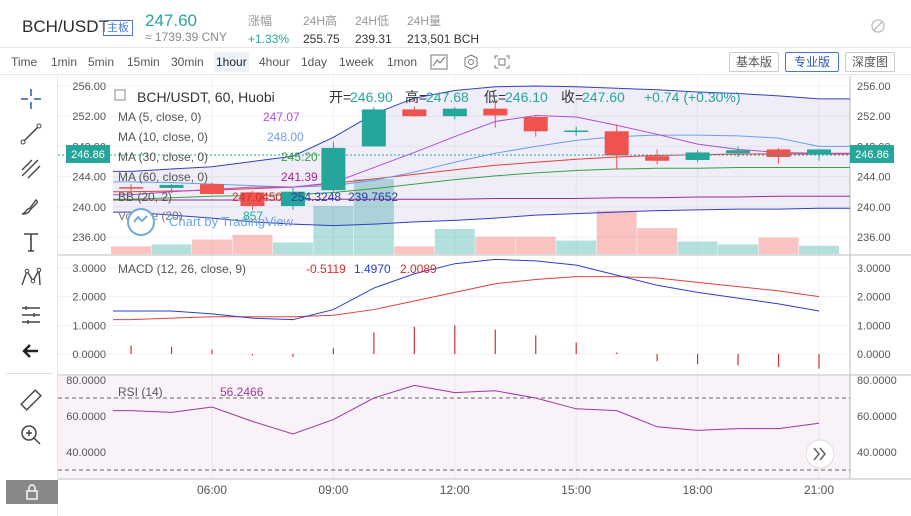 The image size is (911, 516). I want to click on chart-style-icon, so click(439, 62).